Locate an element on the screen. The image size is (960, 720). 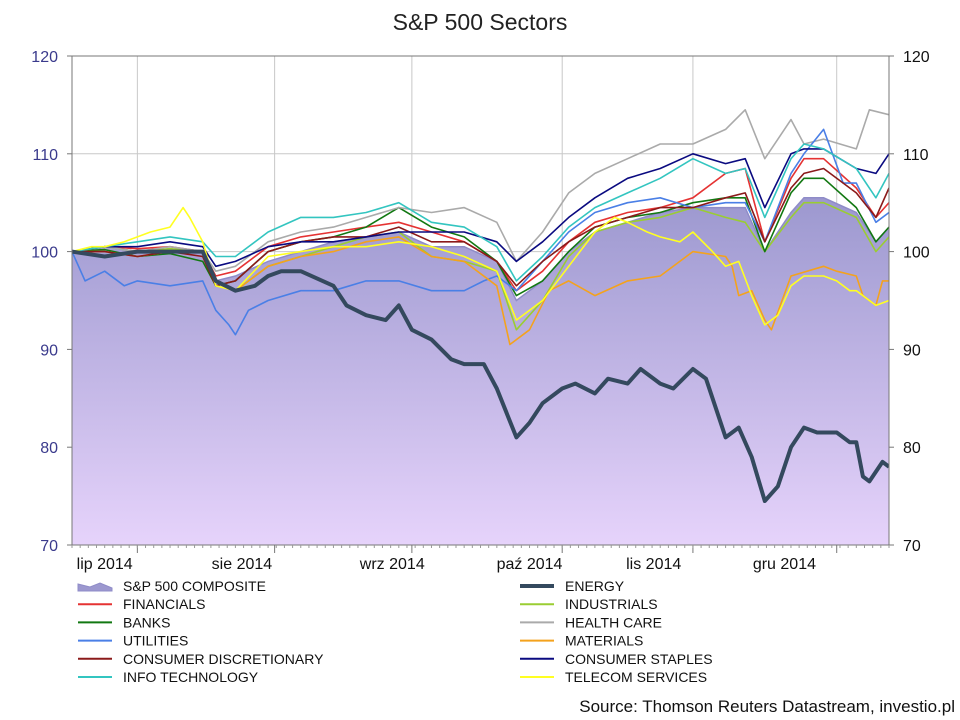
series-line-consumer-staples is located at coordinates (480, 208).